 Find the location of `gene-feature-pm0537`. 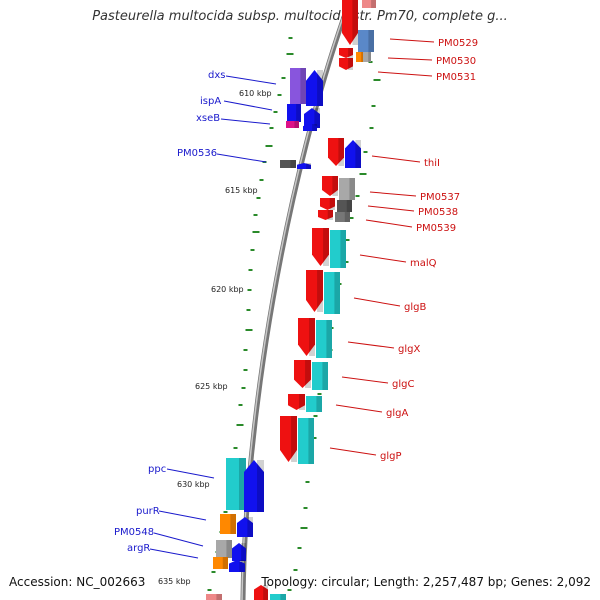

gene-feature-pm0537 is located at coordinates (330, 186).